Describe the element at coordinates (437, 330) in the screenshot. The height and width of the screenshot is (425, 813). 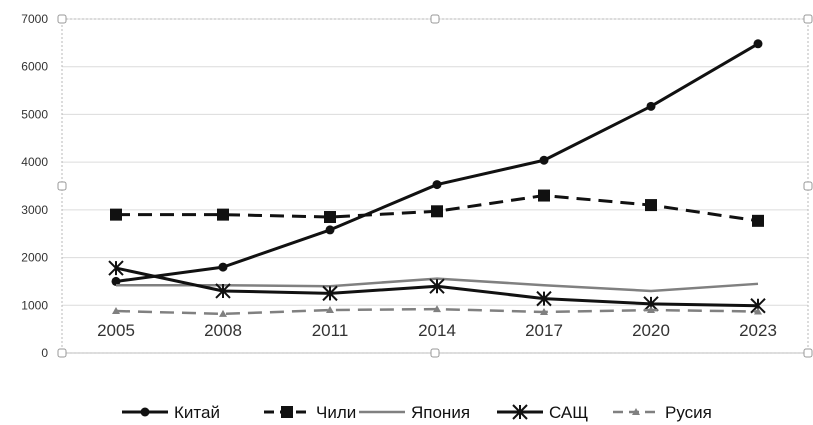
I see `x-tick-label: 2014` at that location.